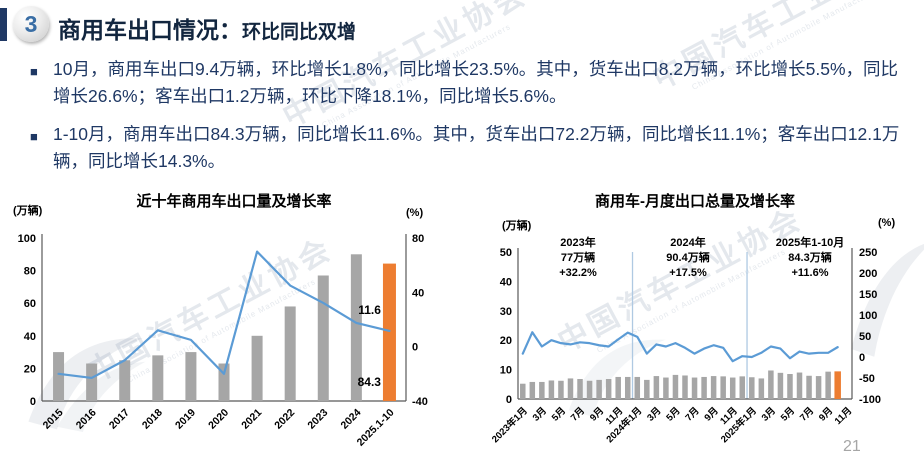 The height and width of the screenshot is (468, 924). I want to click on page-number: 21, so click(852, 446).